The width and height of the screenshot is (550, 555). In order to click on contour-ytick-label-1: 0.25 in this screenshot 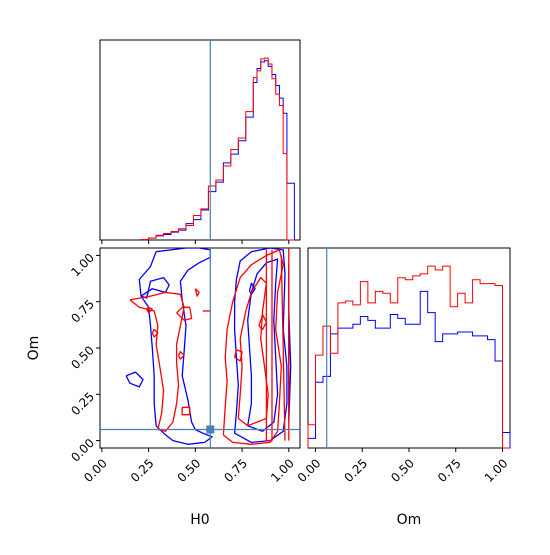, I will do `click(82, 403)`.